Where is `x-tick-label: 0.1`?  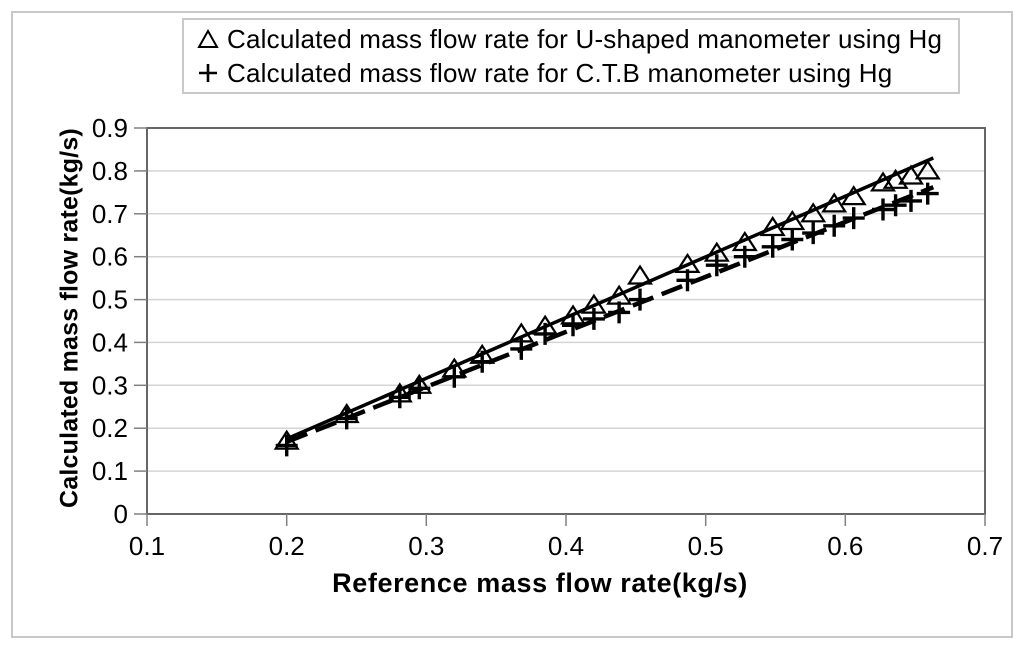
x-tick-label: 0.1 is located at coordinates (147, 546).